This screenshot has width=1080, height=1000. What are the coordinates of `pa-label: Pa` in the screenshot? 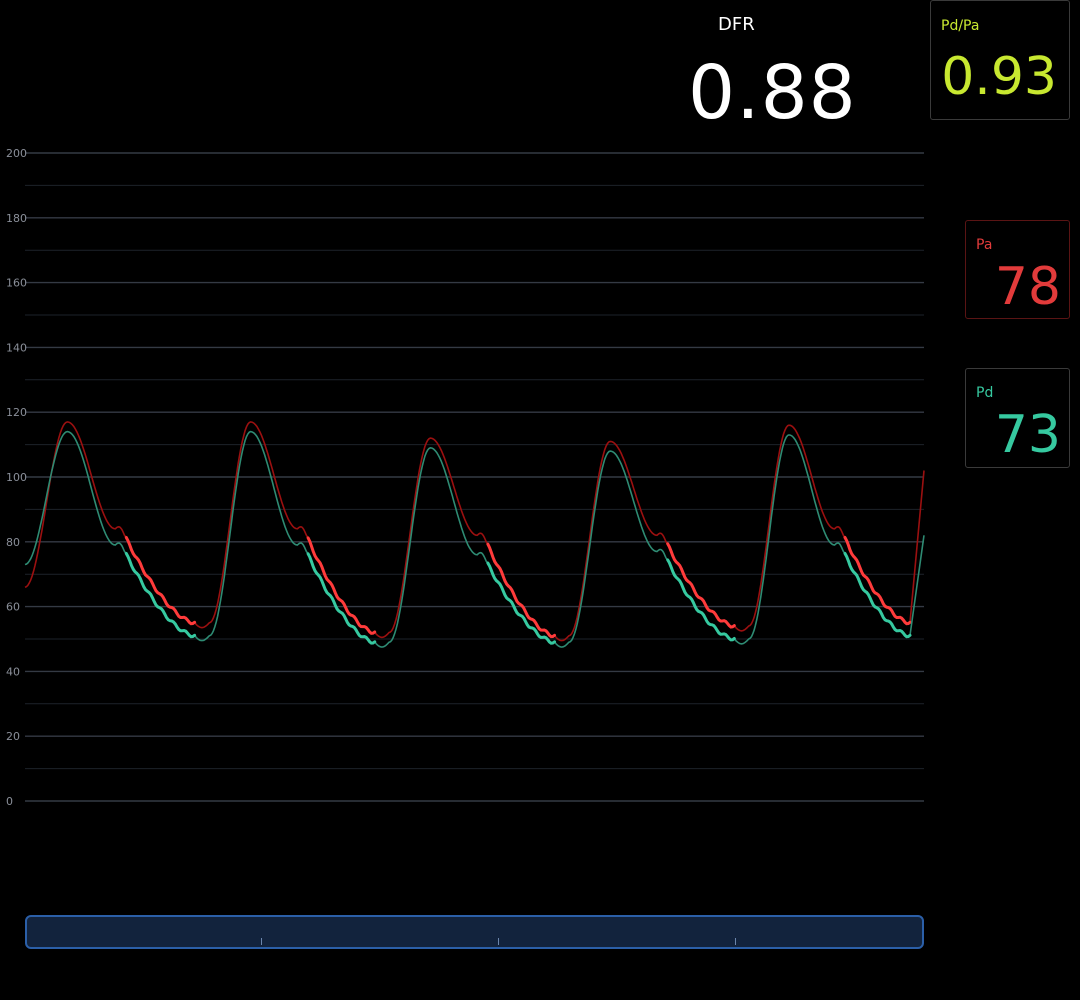 It's located at (984, 245).